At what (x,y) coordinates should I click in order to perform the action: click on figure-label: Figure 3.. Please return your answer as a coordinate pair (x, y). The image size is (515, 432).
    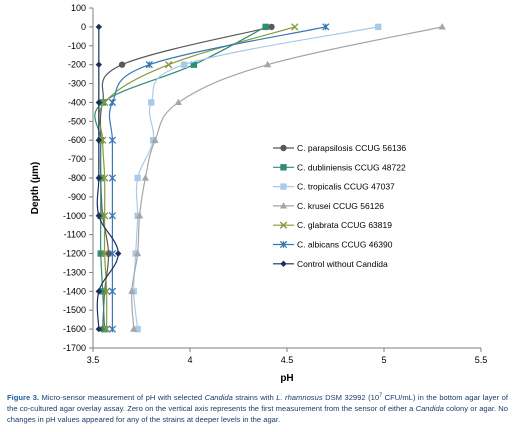
    Looking at the image, I should click on (23, 397).